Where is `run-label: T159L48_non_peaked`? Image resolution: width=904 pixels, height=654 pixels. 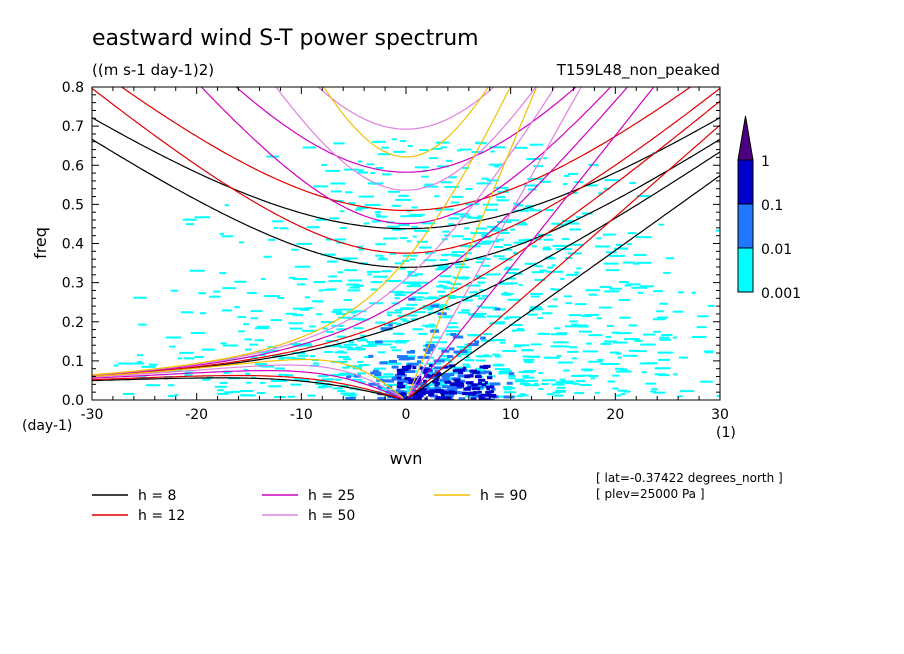 run-label: T159L48_non_peaked is located at coordinates (638, 70).